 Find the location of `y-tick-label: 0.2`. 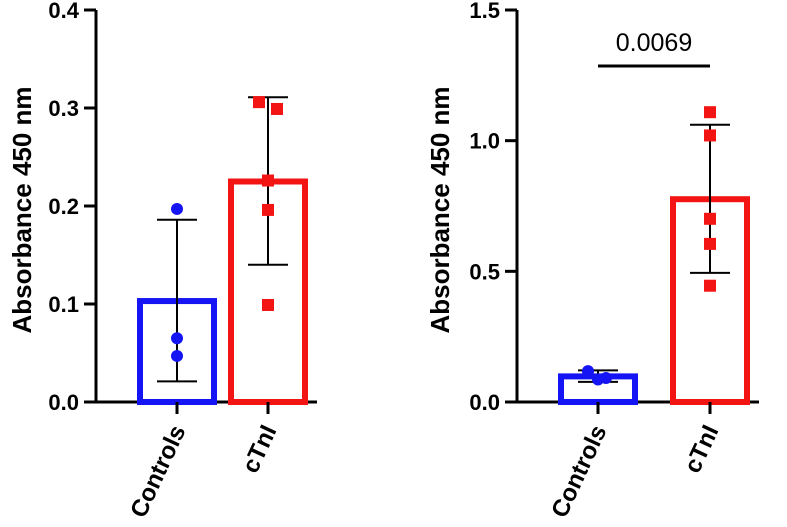

y-tick-label: 0.2 is located at coordinates (63, 206).